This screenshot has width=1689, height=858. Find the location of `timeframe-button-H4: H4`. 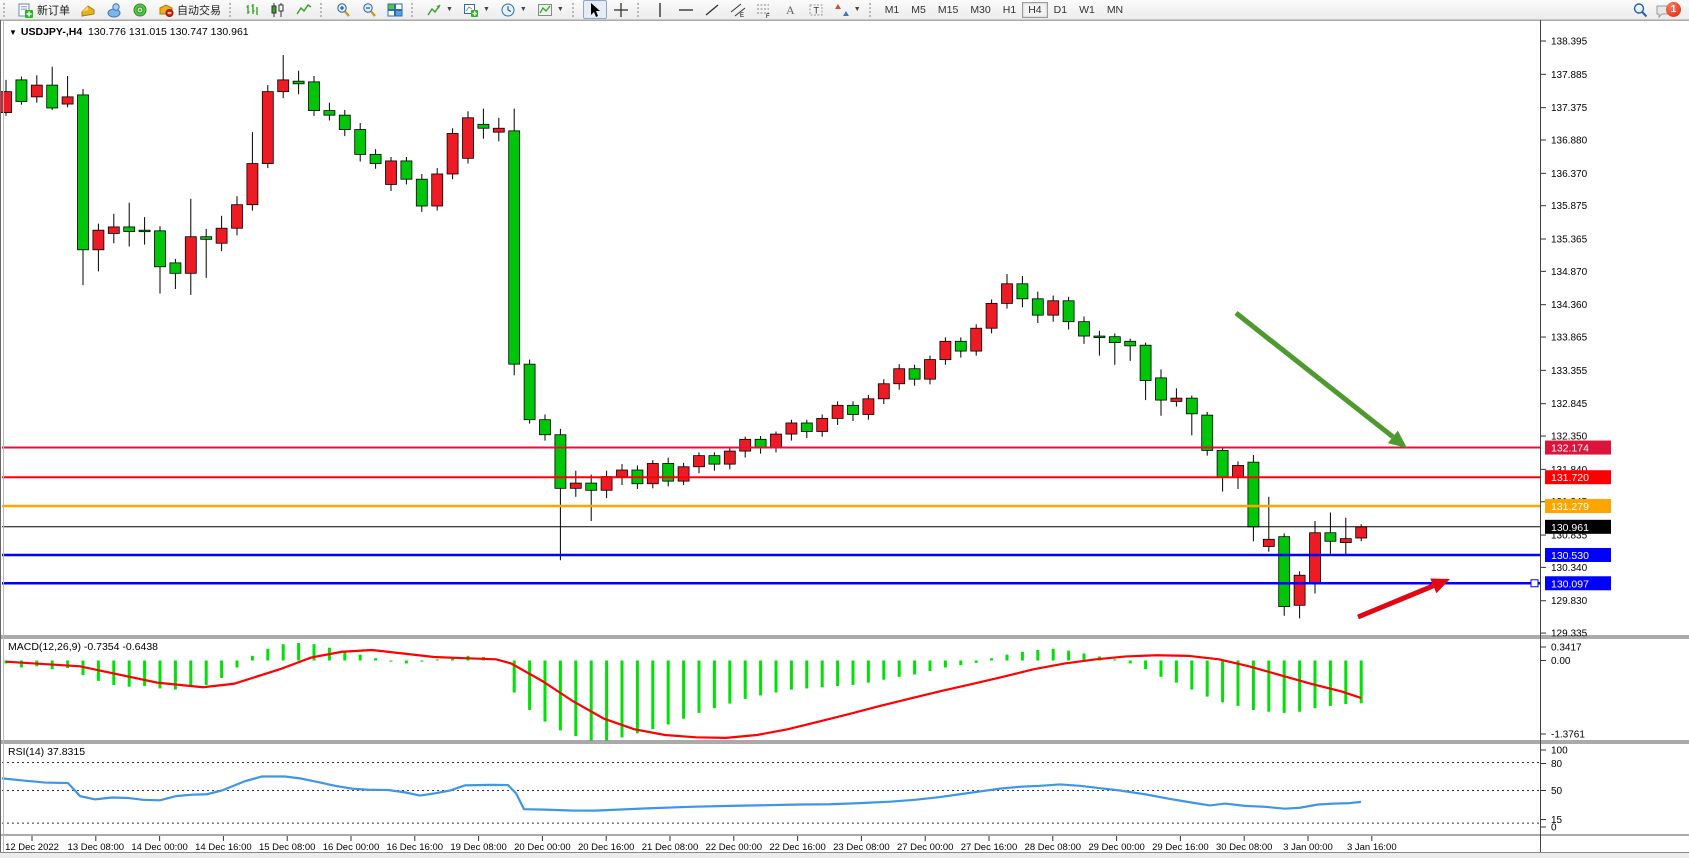

timeframe-button-H4: H4 is located at coordinates (1035, 9).